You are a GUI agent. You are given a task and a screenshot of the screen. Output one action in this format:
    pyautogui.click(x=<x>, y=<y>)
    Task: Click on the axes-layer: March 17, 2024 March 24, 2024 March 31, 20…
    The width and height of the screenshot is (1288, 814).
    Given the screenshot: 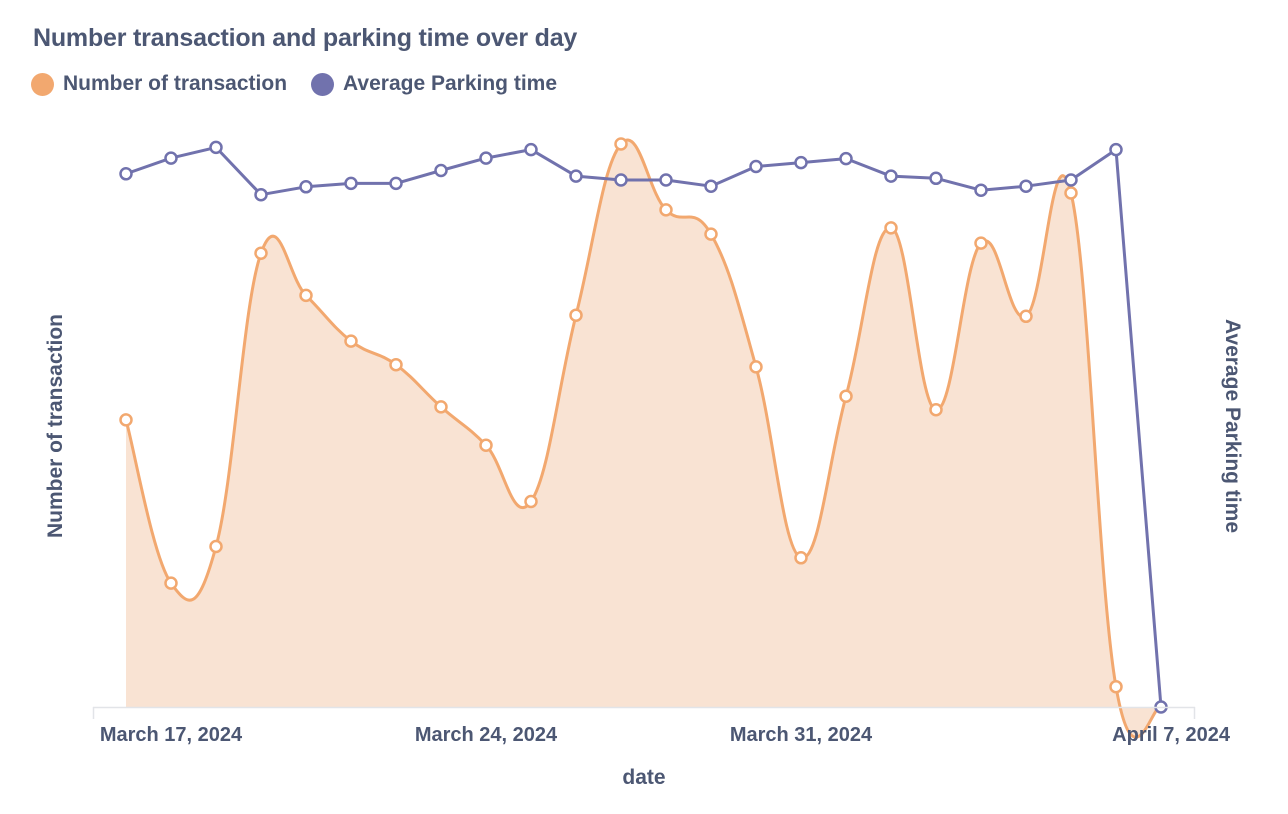 What is the action you would take?
    pyautogui.click(x=661, y=726)
    